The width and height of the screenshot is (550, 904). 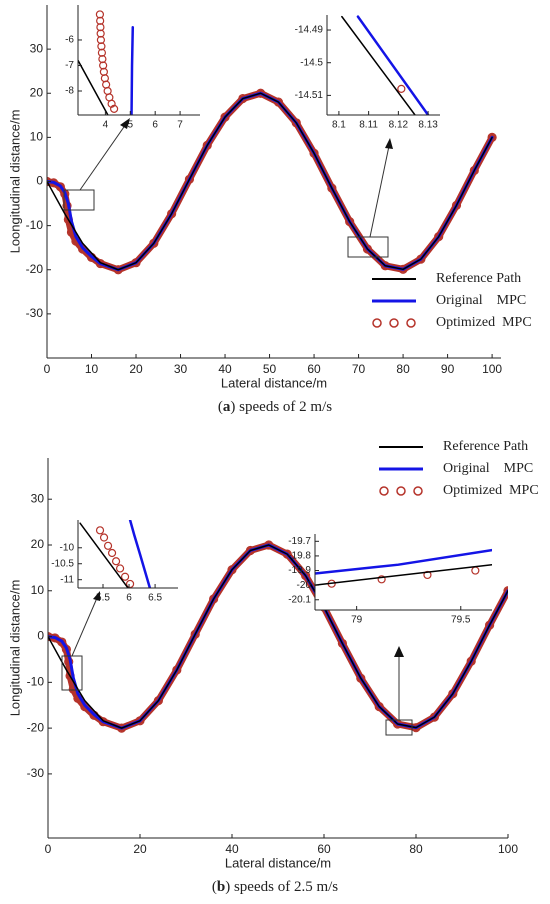 What do you see at coordinates (38, 590) in the screenshot?
I see `y-tick-label: 10` at bounding box center [38, 590].